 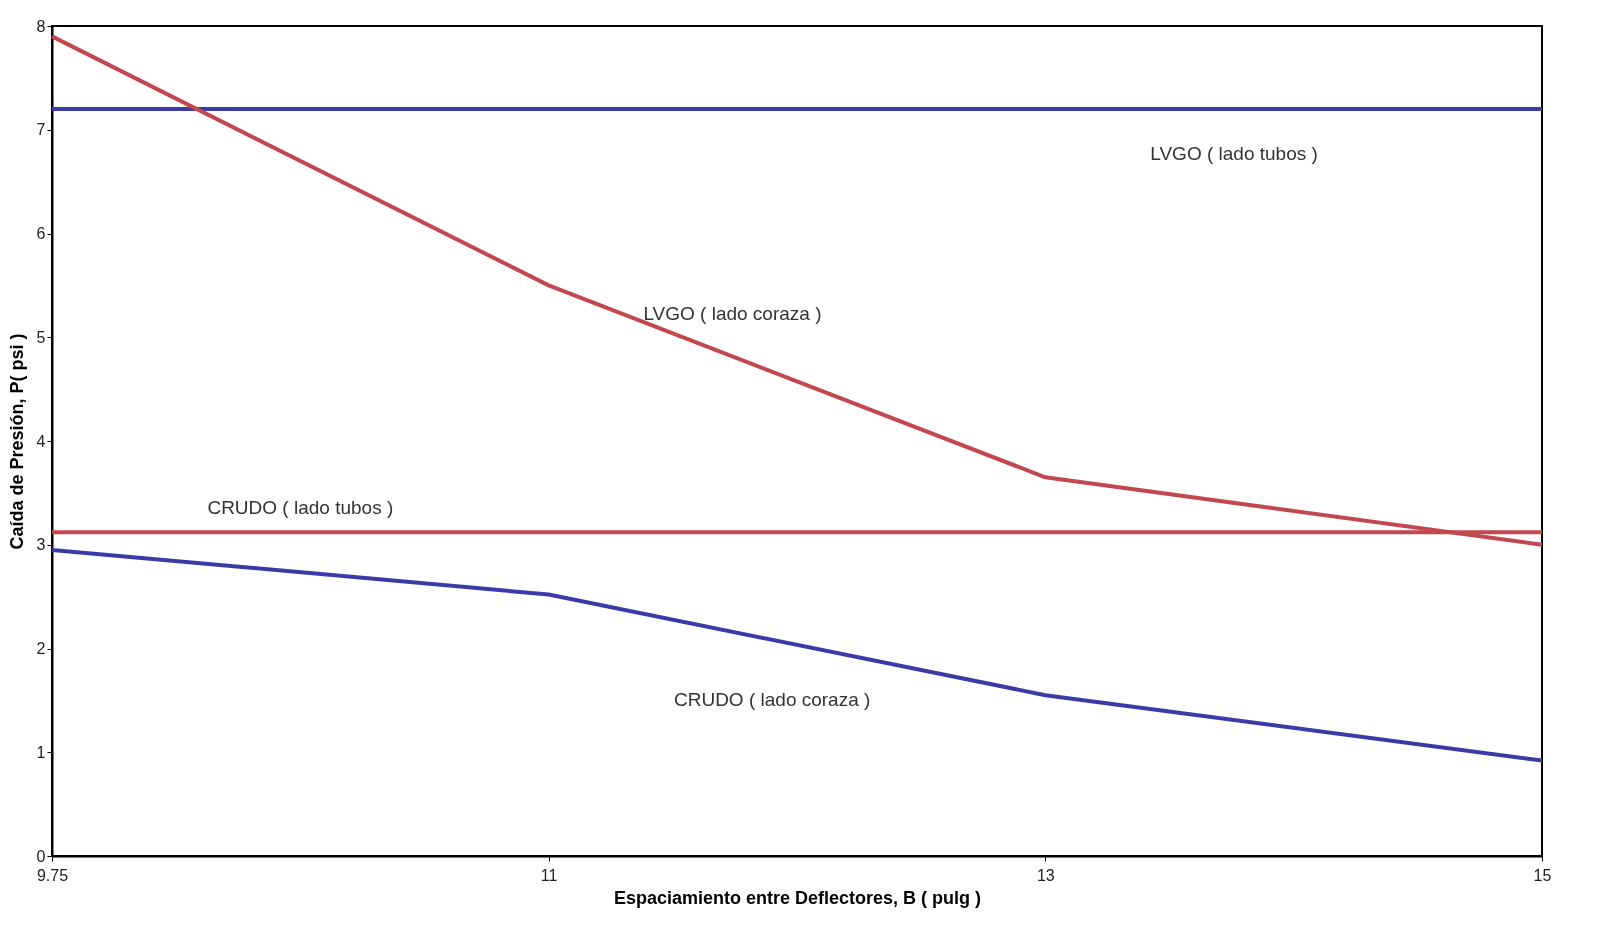 I want to click on y-tick-label: 7, so click(x=41, y=130).